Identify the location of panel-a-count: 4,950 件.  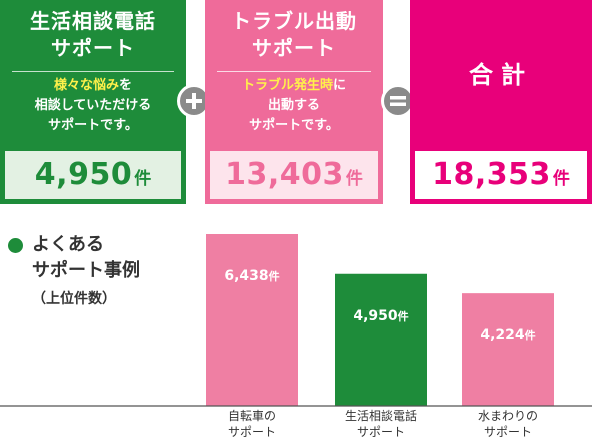
(93, 175).